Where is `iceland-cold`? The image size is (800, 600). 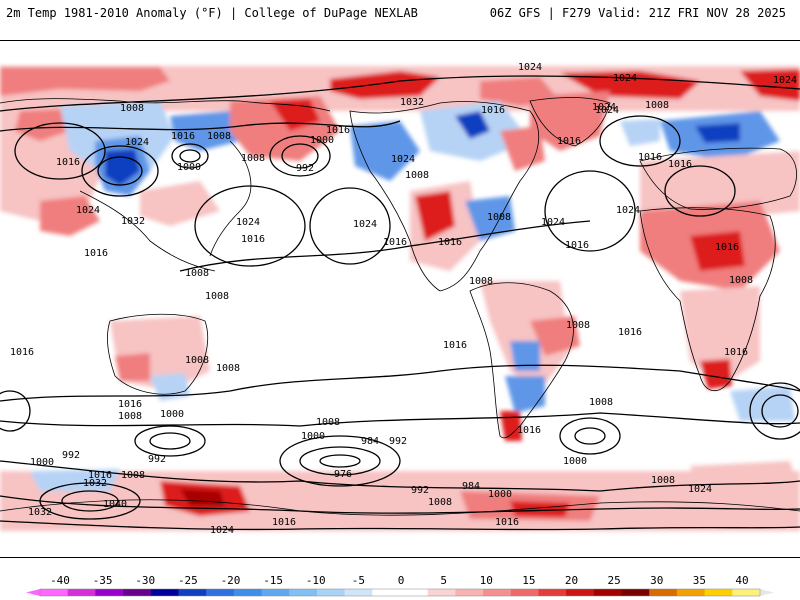 iceland-cold is located at coordinates (640, 132).